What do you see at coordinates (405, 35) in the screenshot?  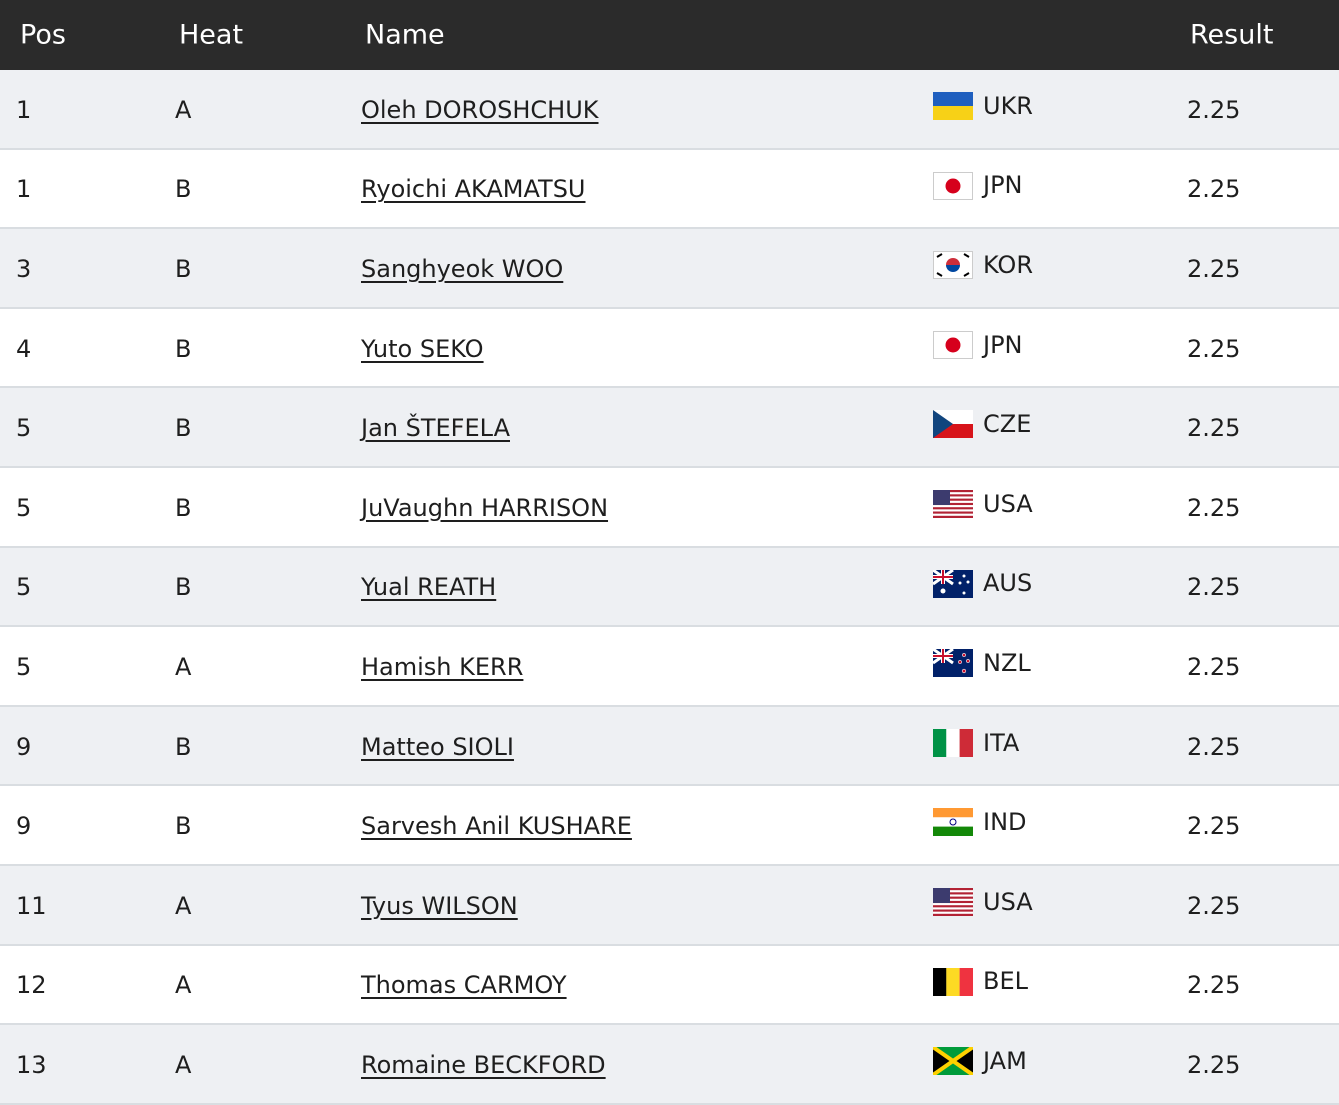 I see `header-name: Name` at bounding box center [405, 35].